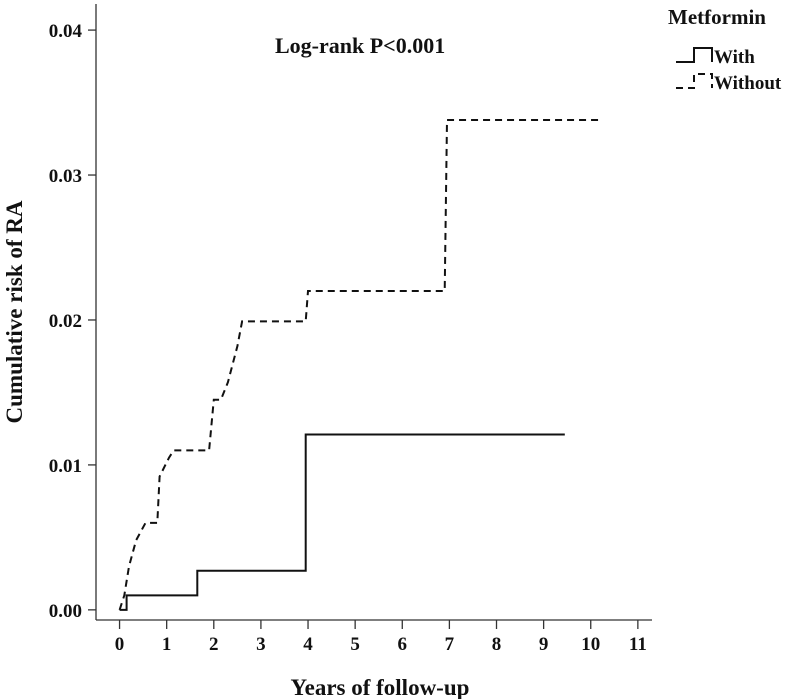  Describe the element at coordinates (590, 644) in the screenshot. I see `x-tick-label: 10` at that location.